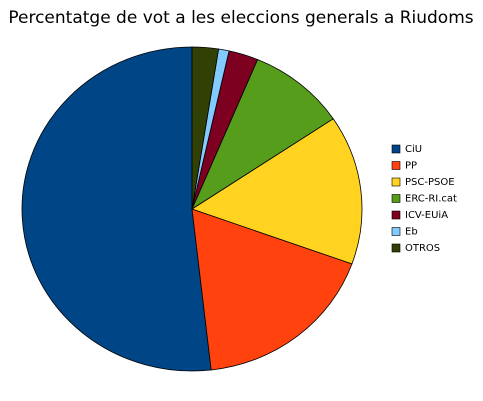 This screenshot has height=401, width=483. What do you see at coordinates (411, 232) in the screenshot?
I see `legend-label: Eb` at bounding box center [411, 232].